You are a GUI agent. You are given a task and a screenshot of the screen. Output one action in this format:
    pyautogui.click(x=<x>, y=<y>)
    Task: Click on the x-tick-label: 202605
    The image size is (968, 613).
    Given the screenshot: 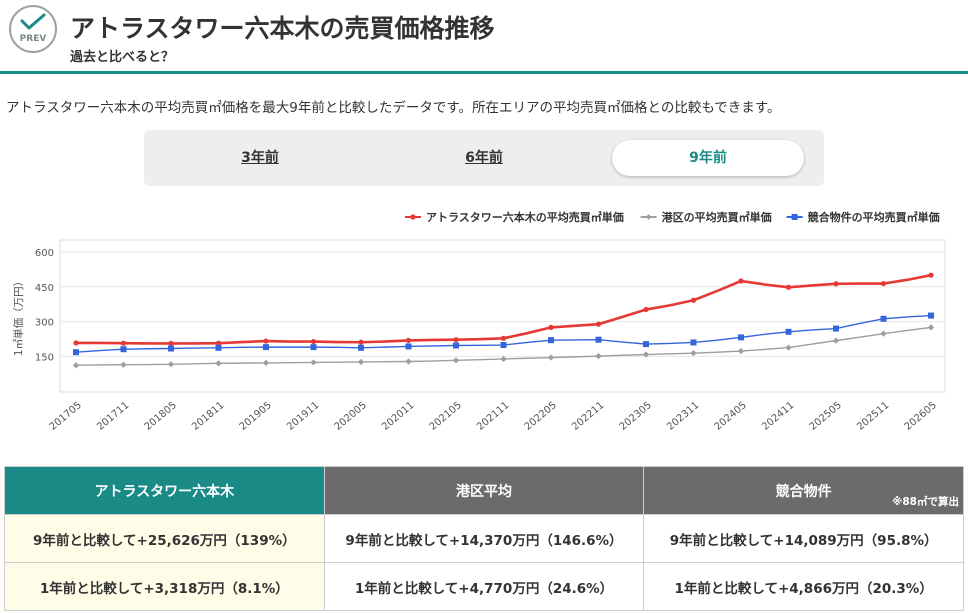 What is the action you would take?
    pyautogui.click(x=921, y=416)
    